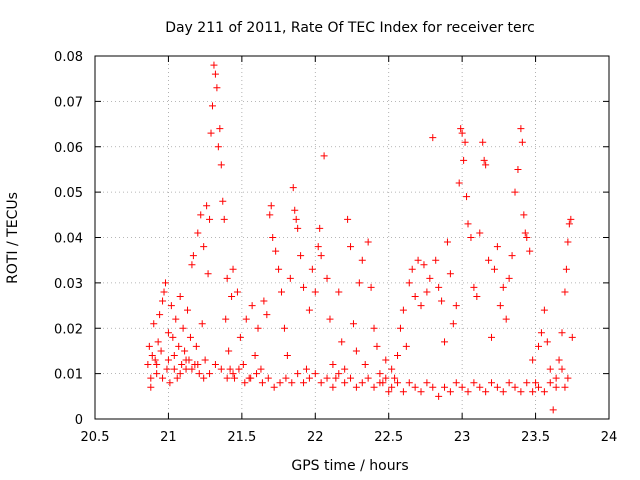  I want to click on y-tick-label: 0.03, so click(68, 284).